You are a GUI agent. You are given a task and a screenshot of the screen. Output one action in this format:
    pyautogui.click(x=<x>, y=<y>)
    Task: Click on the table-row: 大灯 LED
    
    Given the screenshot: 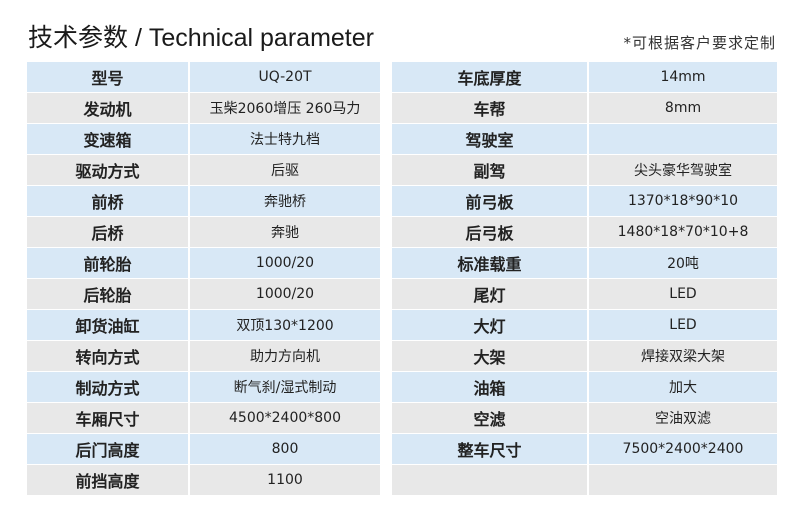 What is the action you would take?
    pyautogui.click(x=584, y=325)
    